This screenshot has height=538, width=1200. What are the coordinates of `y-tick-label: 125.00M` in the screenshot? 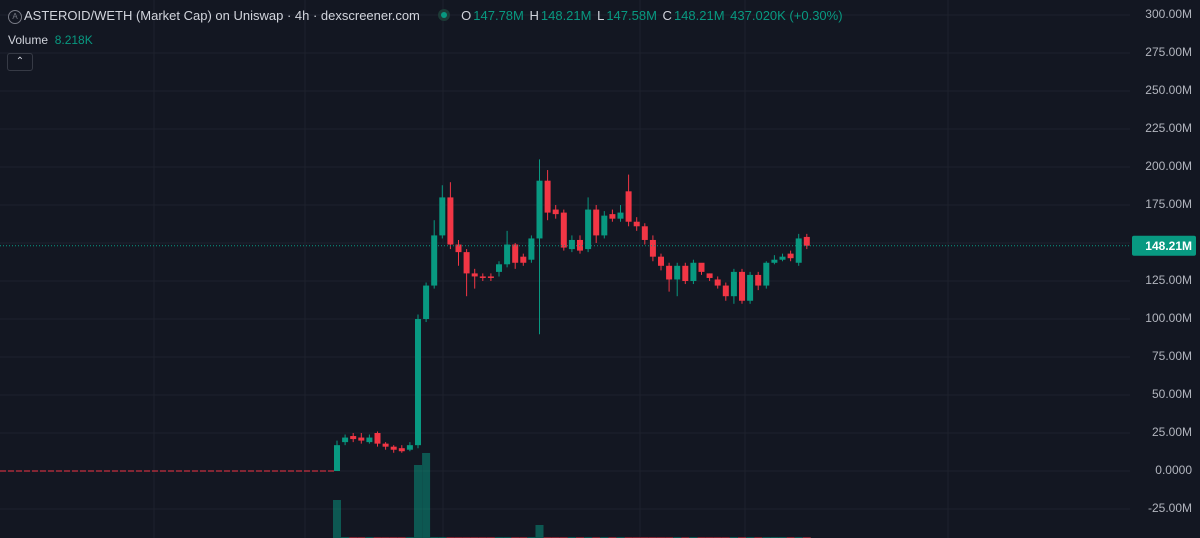 It's located at (1168, 280).